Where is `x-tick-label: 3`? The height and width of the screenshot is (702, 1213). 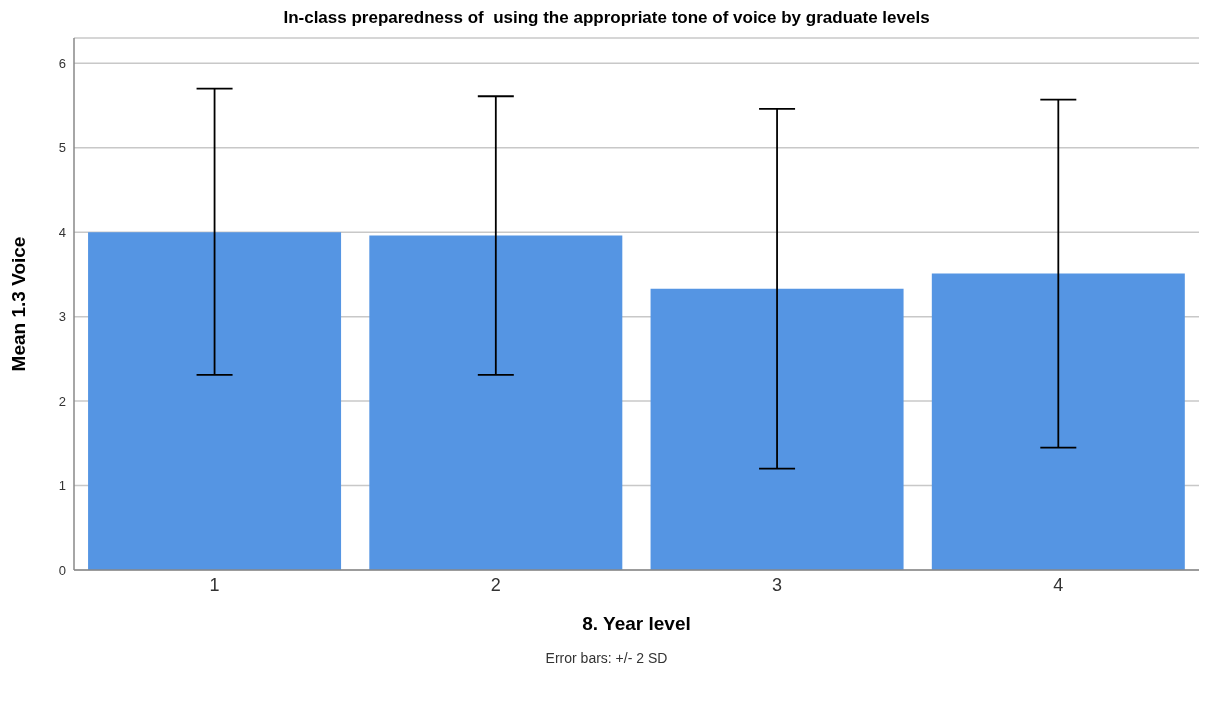
x-tick-label: 3 is located at coordinates (777, 584).